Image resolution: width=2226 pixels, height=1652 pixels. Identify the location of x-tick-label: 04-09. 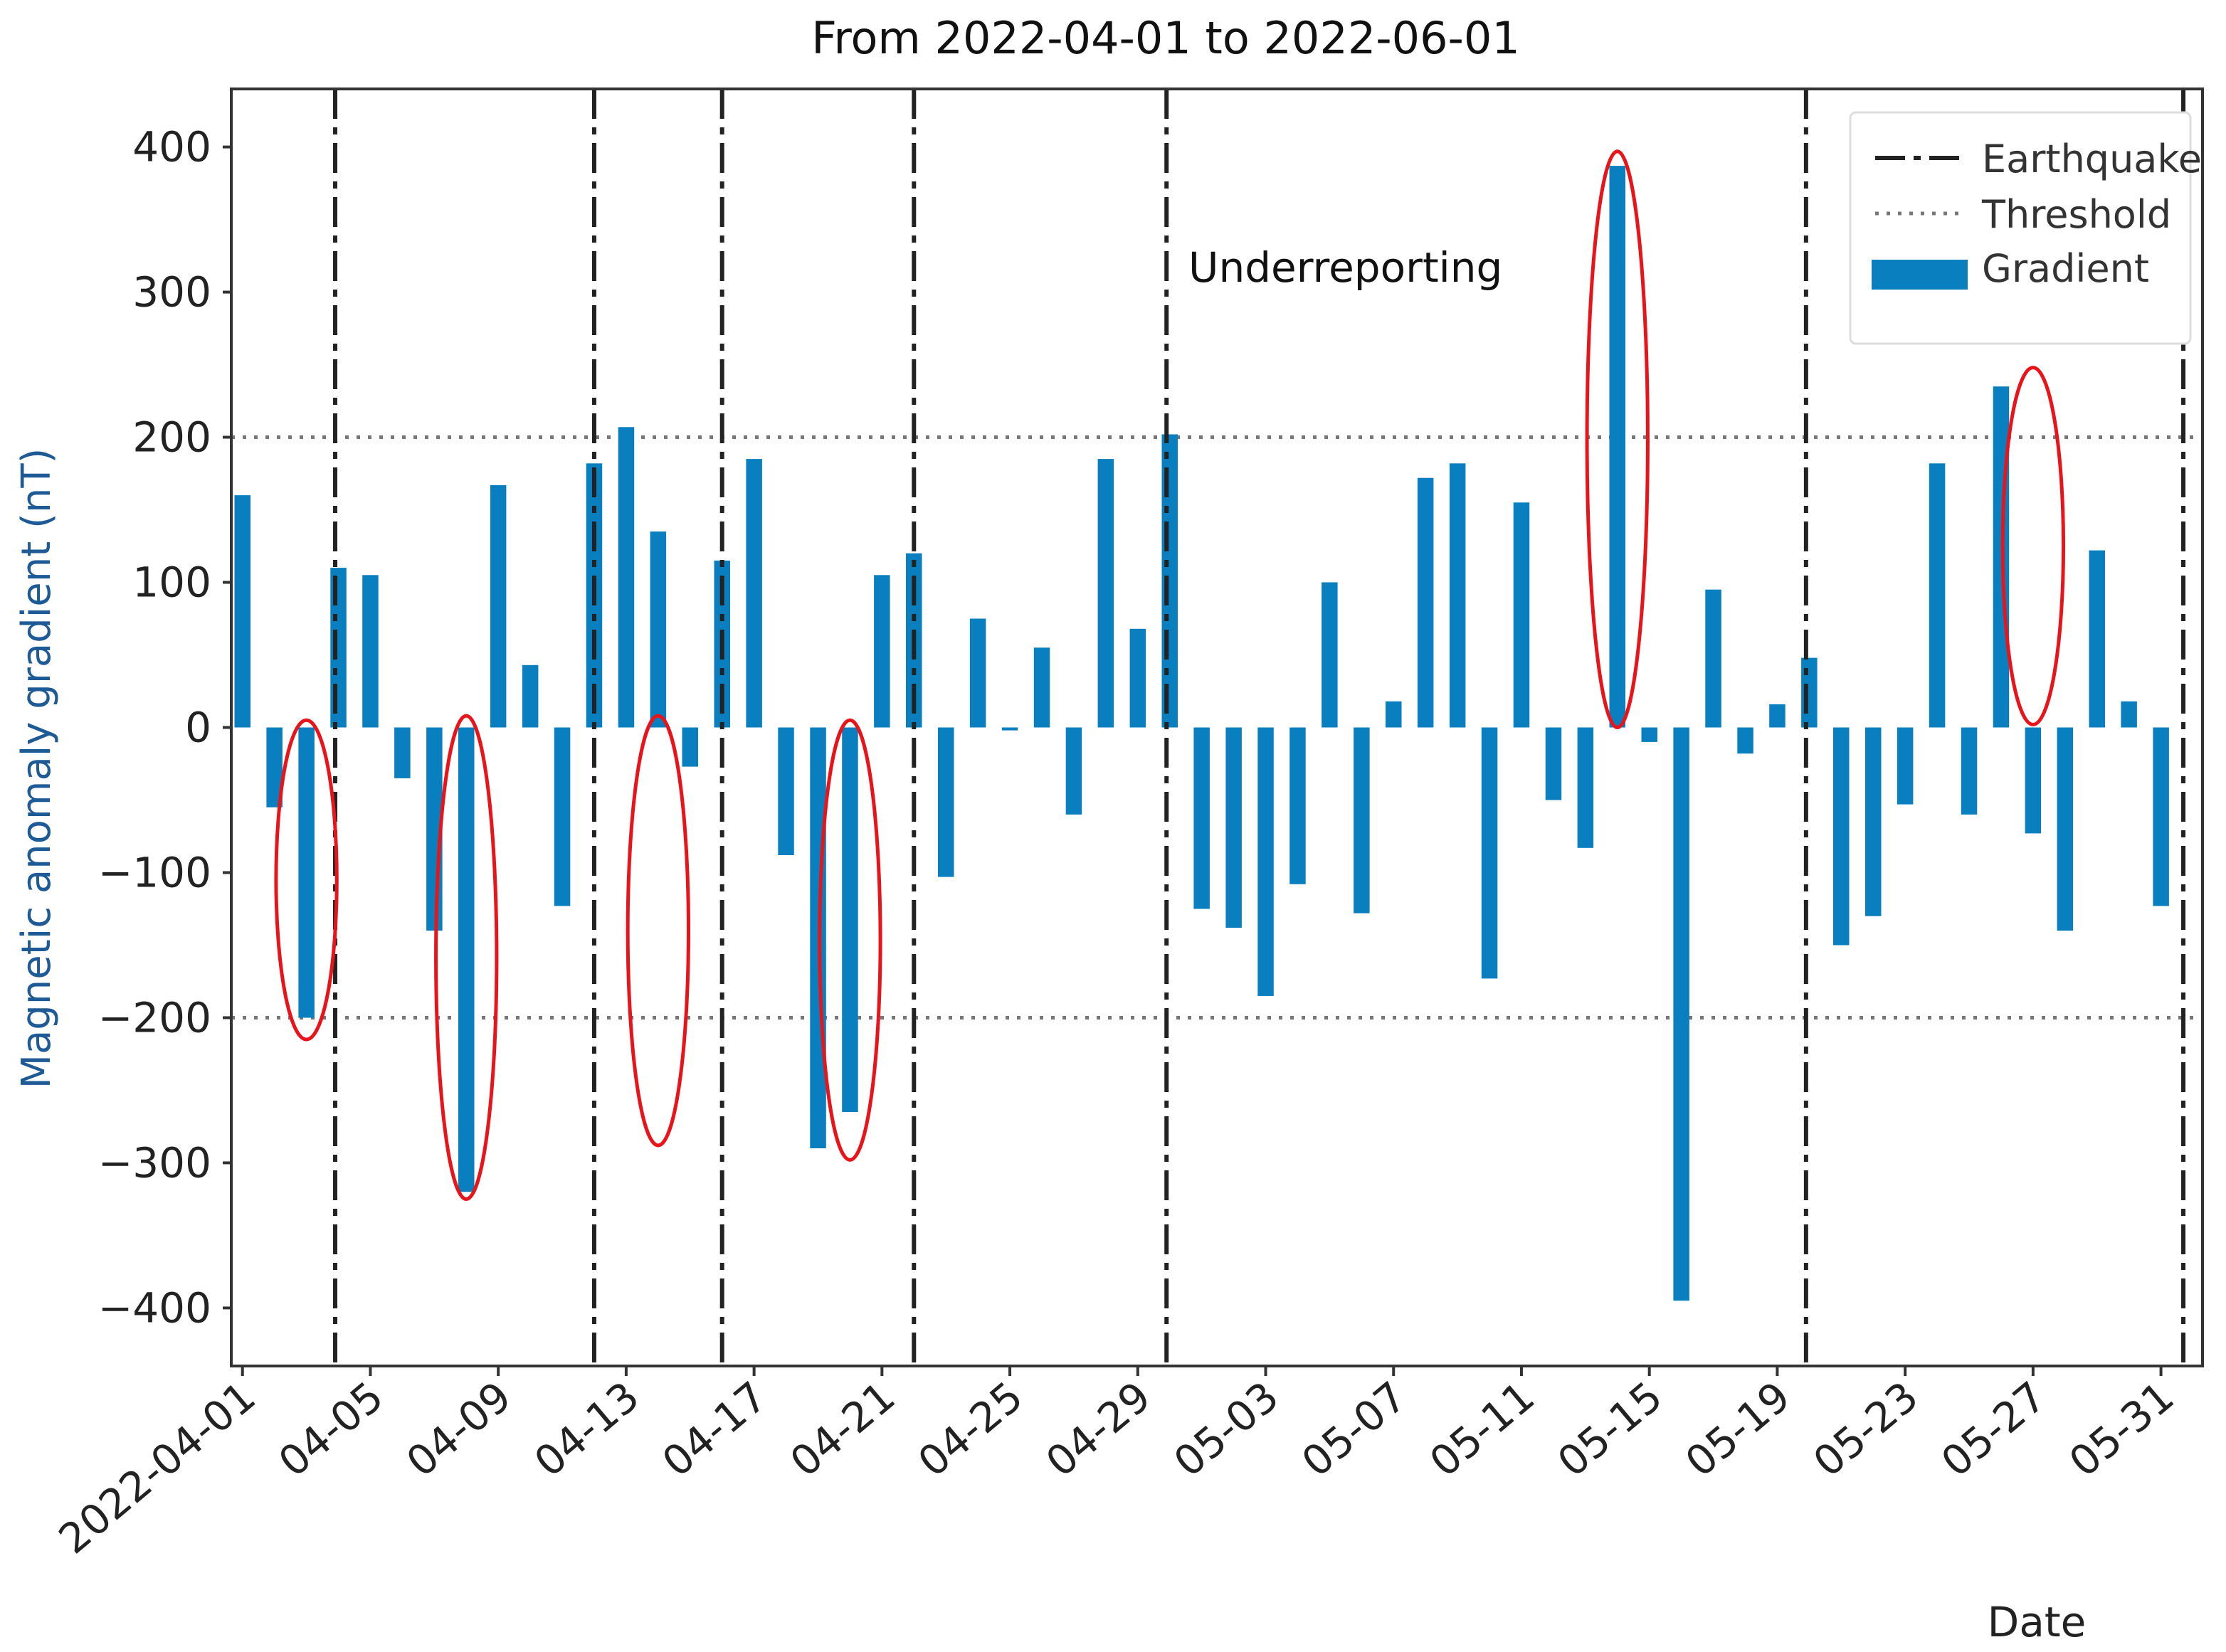
(459, 1429).